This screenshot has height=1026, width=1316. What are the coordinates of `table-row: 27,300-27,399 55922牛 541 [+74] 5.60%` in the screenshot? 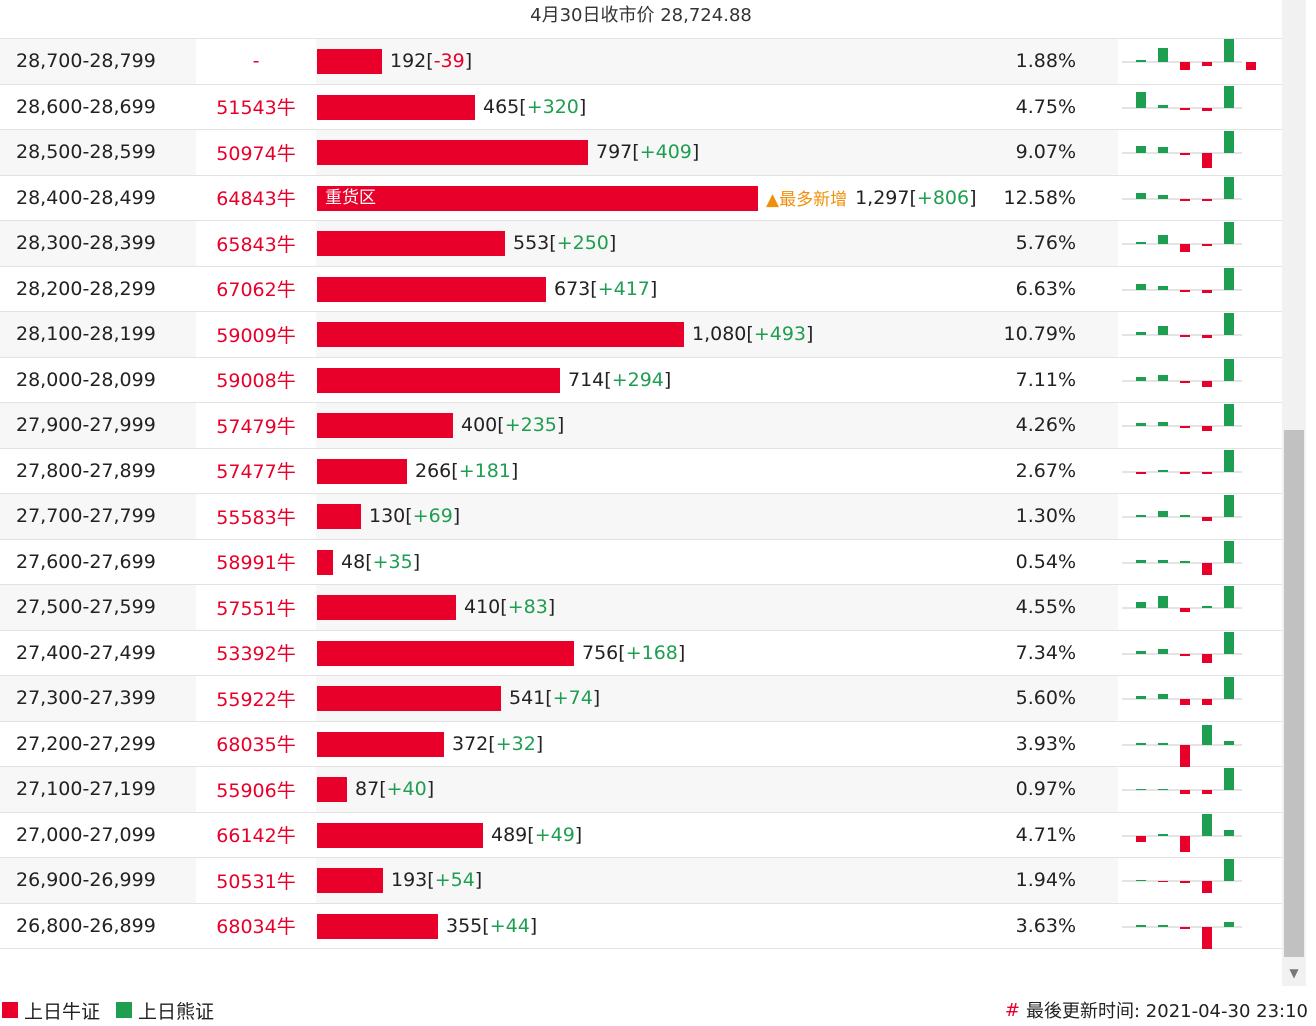 It's located at (641, 699).